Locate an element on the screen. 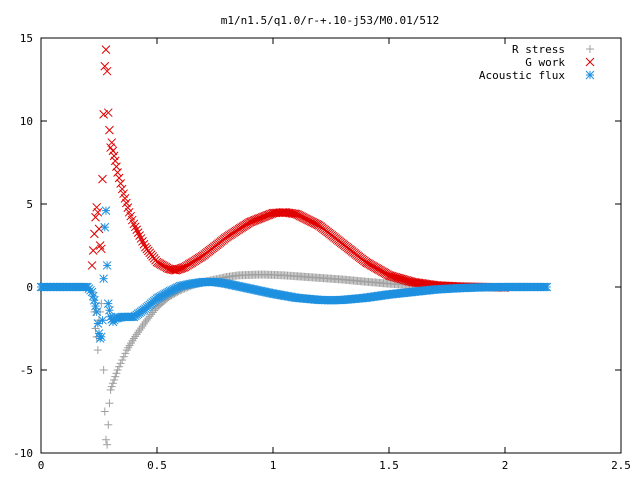  y-tick-label: 10 is located at coordinates (26, 121).